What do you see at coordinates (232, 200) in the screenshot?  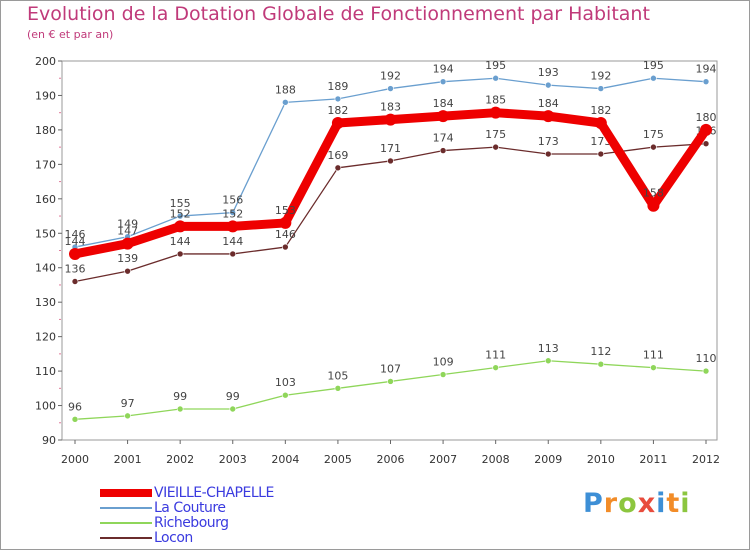 I see `data-label-la-couture: 156` at bounding box center [232, 200].